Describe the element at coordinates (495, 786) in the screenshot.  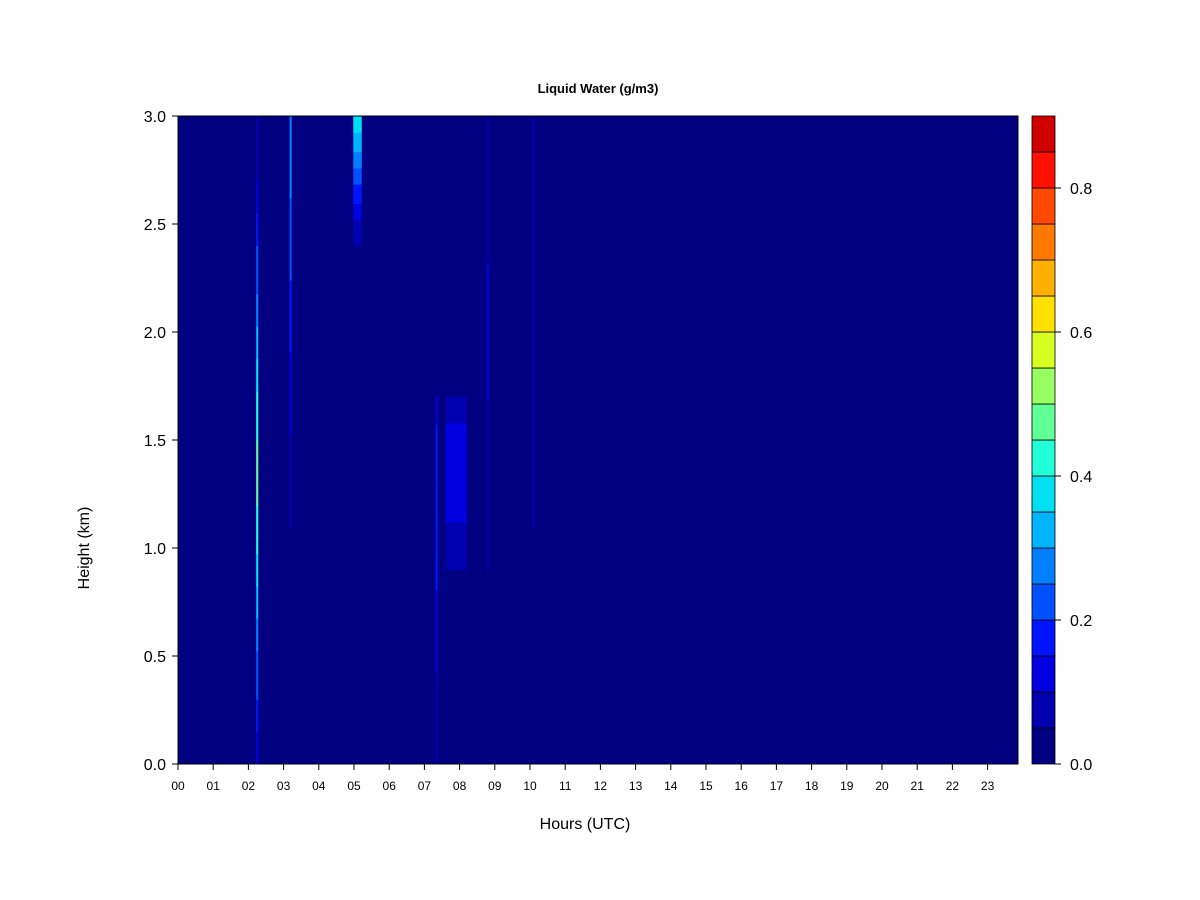
I see `x-tick-label: 09` at that location.